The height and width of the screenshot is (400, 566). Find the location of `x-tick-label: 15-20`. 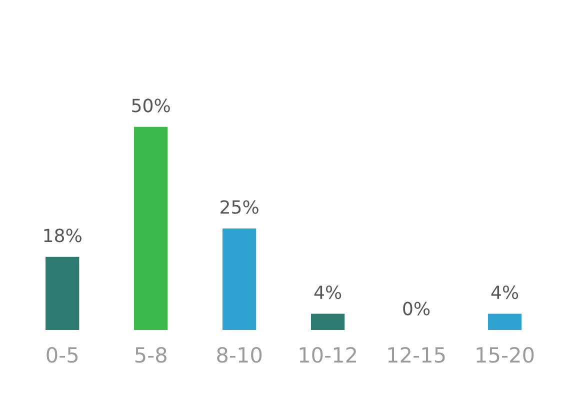

x-tick-label: 15-20 is located at coordinates (505, 355).